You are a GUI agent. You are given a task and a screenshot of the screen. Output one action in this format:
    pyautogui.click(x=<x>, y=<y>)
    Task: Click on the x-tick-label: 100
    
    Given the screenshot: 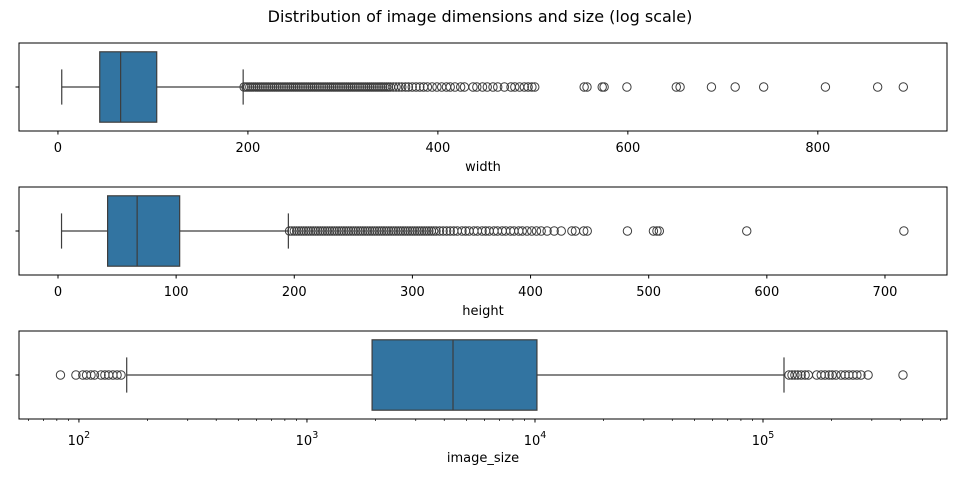 What is the action you would take?
    pyautogui.click(x=176, y=292)
    